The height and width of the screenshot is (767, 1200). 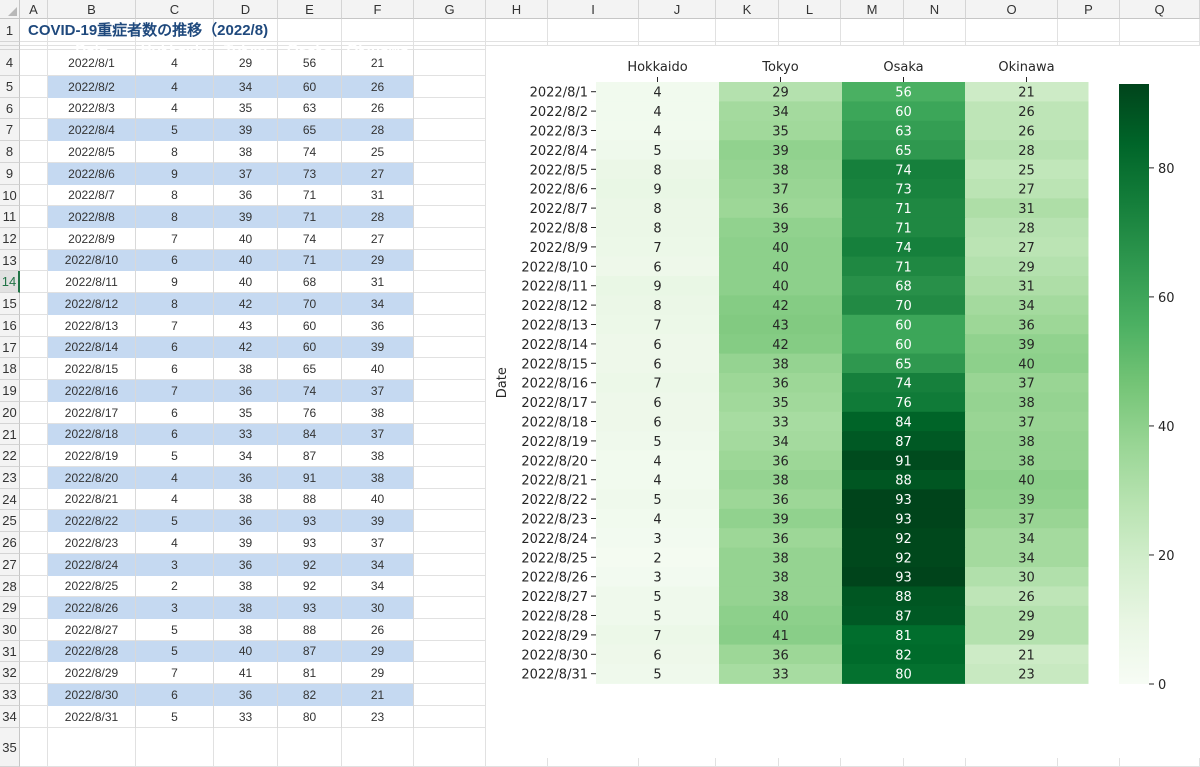 What do you see at coordinates (34, 9) in the screenshot?
I see `column-header-a: A` at bounding box center [34, 9].